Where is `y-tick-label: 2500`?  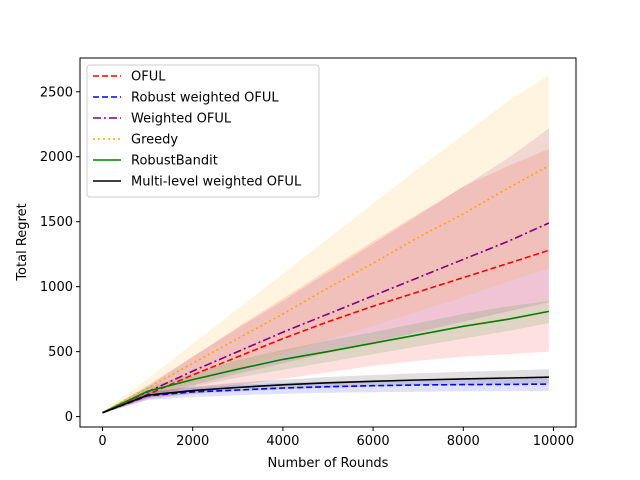 y-tick-label: 2500 is located at coordinates (56, 92).